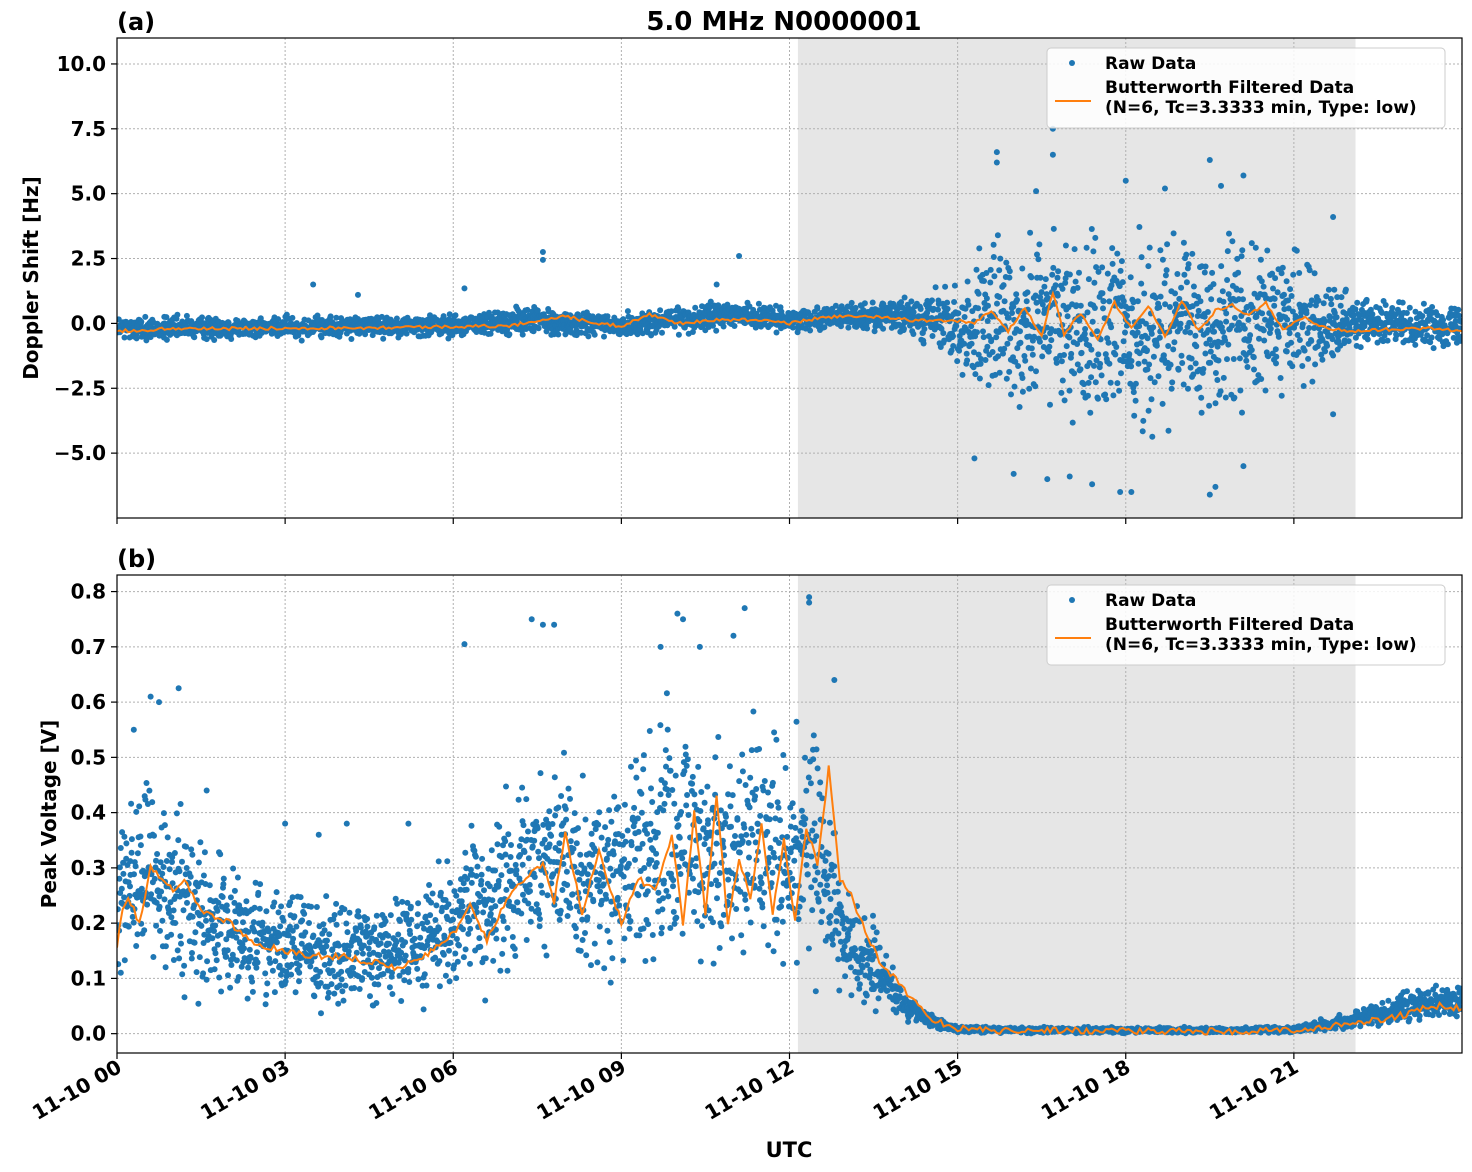 Image resolution: width=1472 pixels, height=1172 pixels. I want to click on filtered-line, so click(789, 316).